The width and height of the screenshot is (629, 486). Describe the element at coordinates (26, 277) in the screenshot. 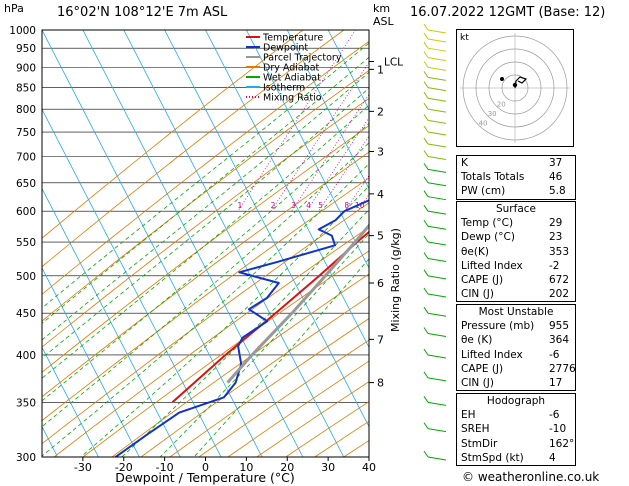

I see `pressure-tick-label: 500` at that location.